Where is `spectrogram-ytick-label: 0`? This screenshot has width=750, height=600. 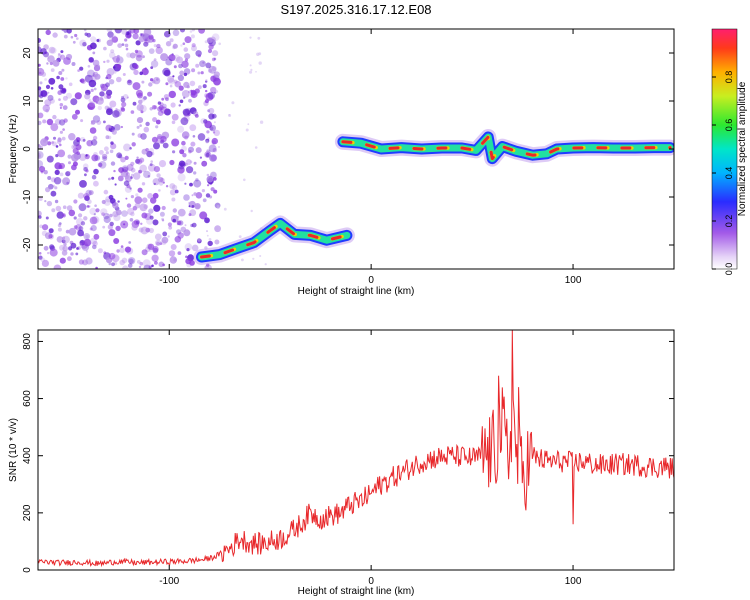
spectrogram-ytick-label: 0 is located at coordinates (27, 149).